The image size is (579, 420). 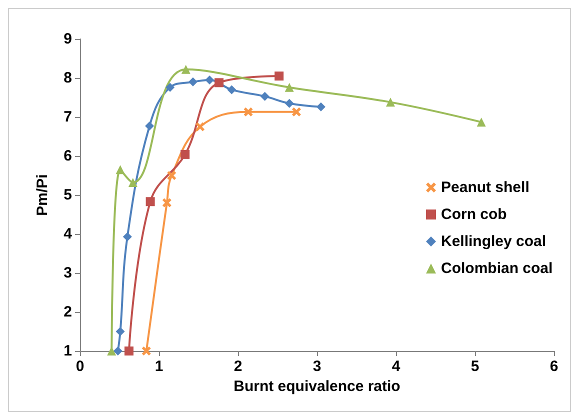 I want to click on y-tick-label: 7, so click(x=68, y=117).